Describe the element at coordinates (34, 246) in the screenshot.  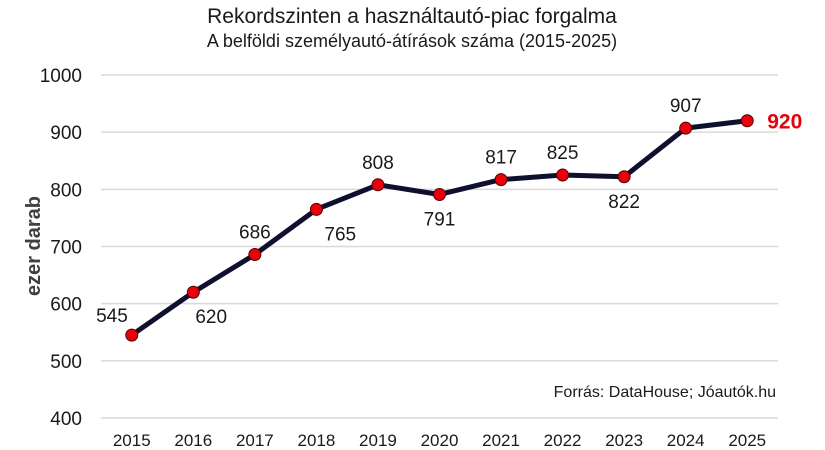
I see `y-axis-label: ezer darab` at that location.